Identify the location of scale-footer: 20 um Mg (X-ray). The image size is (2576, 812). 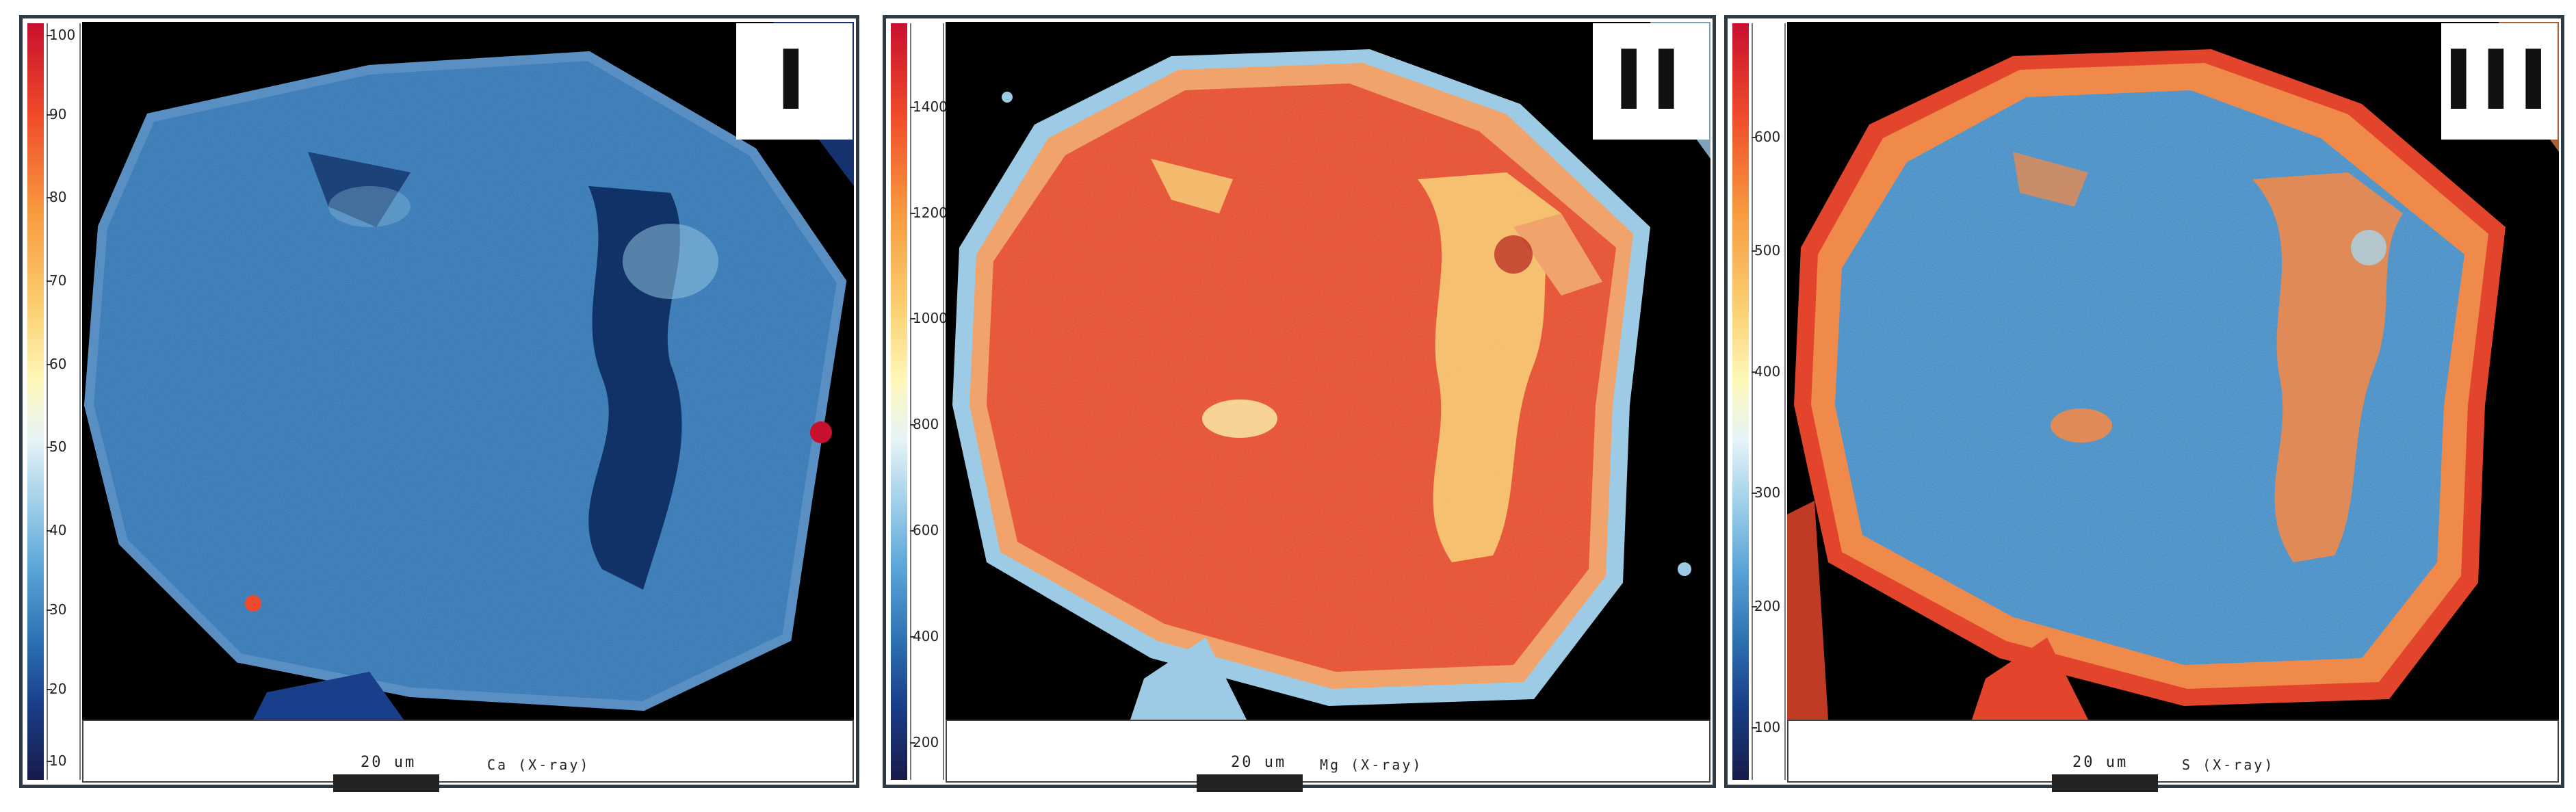
(1328, 756).